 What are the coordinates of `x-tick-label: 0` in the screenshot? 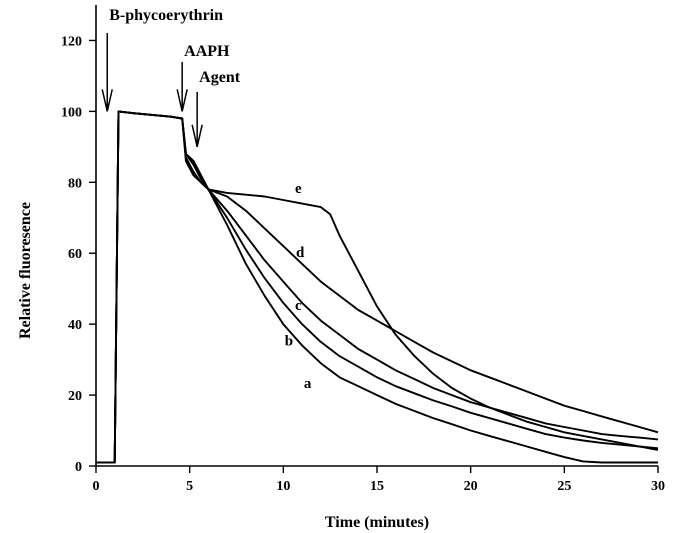 It's located at (96, 486).